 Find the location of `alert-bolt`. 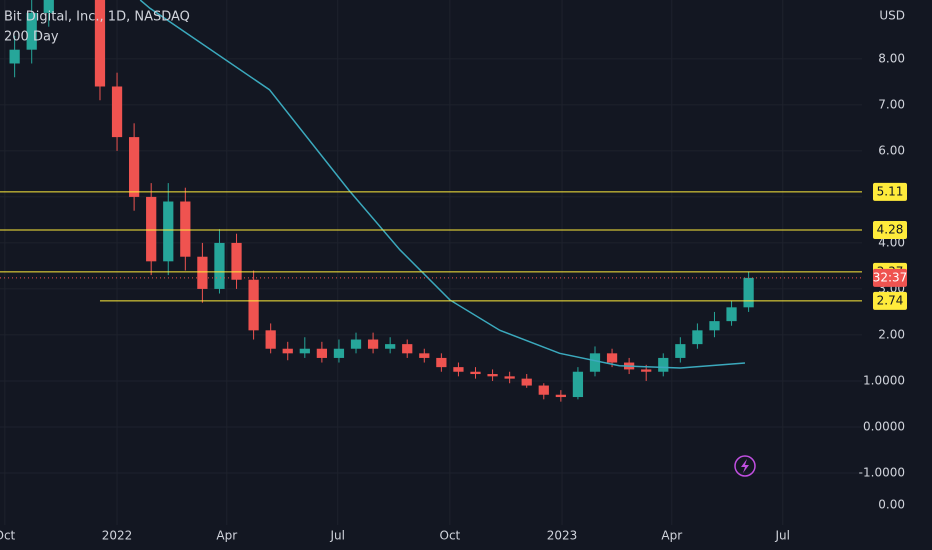

alert-bolt is located at coordinates (745, 466).